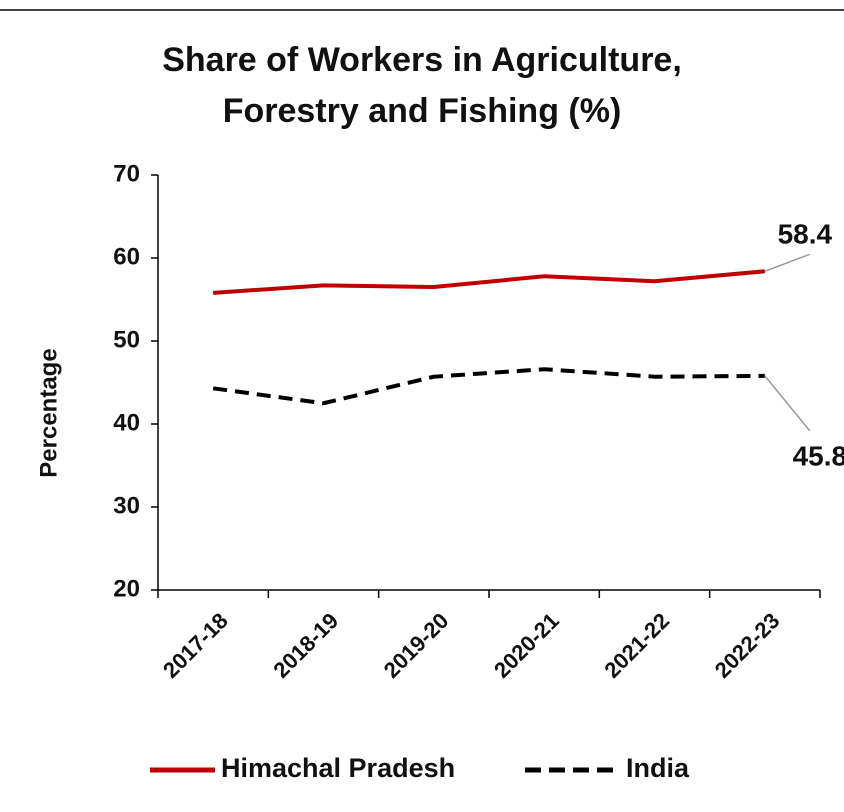 This screenshot has height=812, width=844. Describe the element at coordinates (422, 60) in the screenshot. I see `chart-title: Share of Workers in Agriculture,` at that location.